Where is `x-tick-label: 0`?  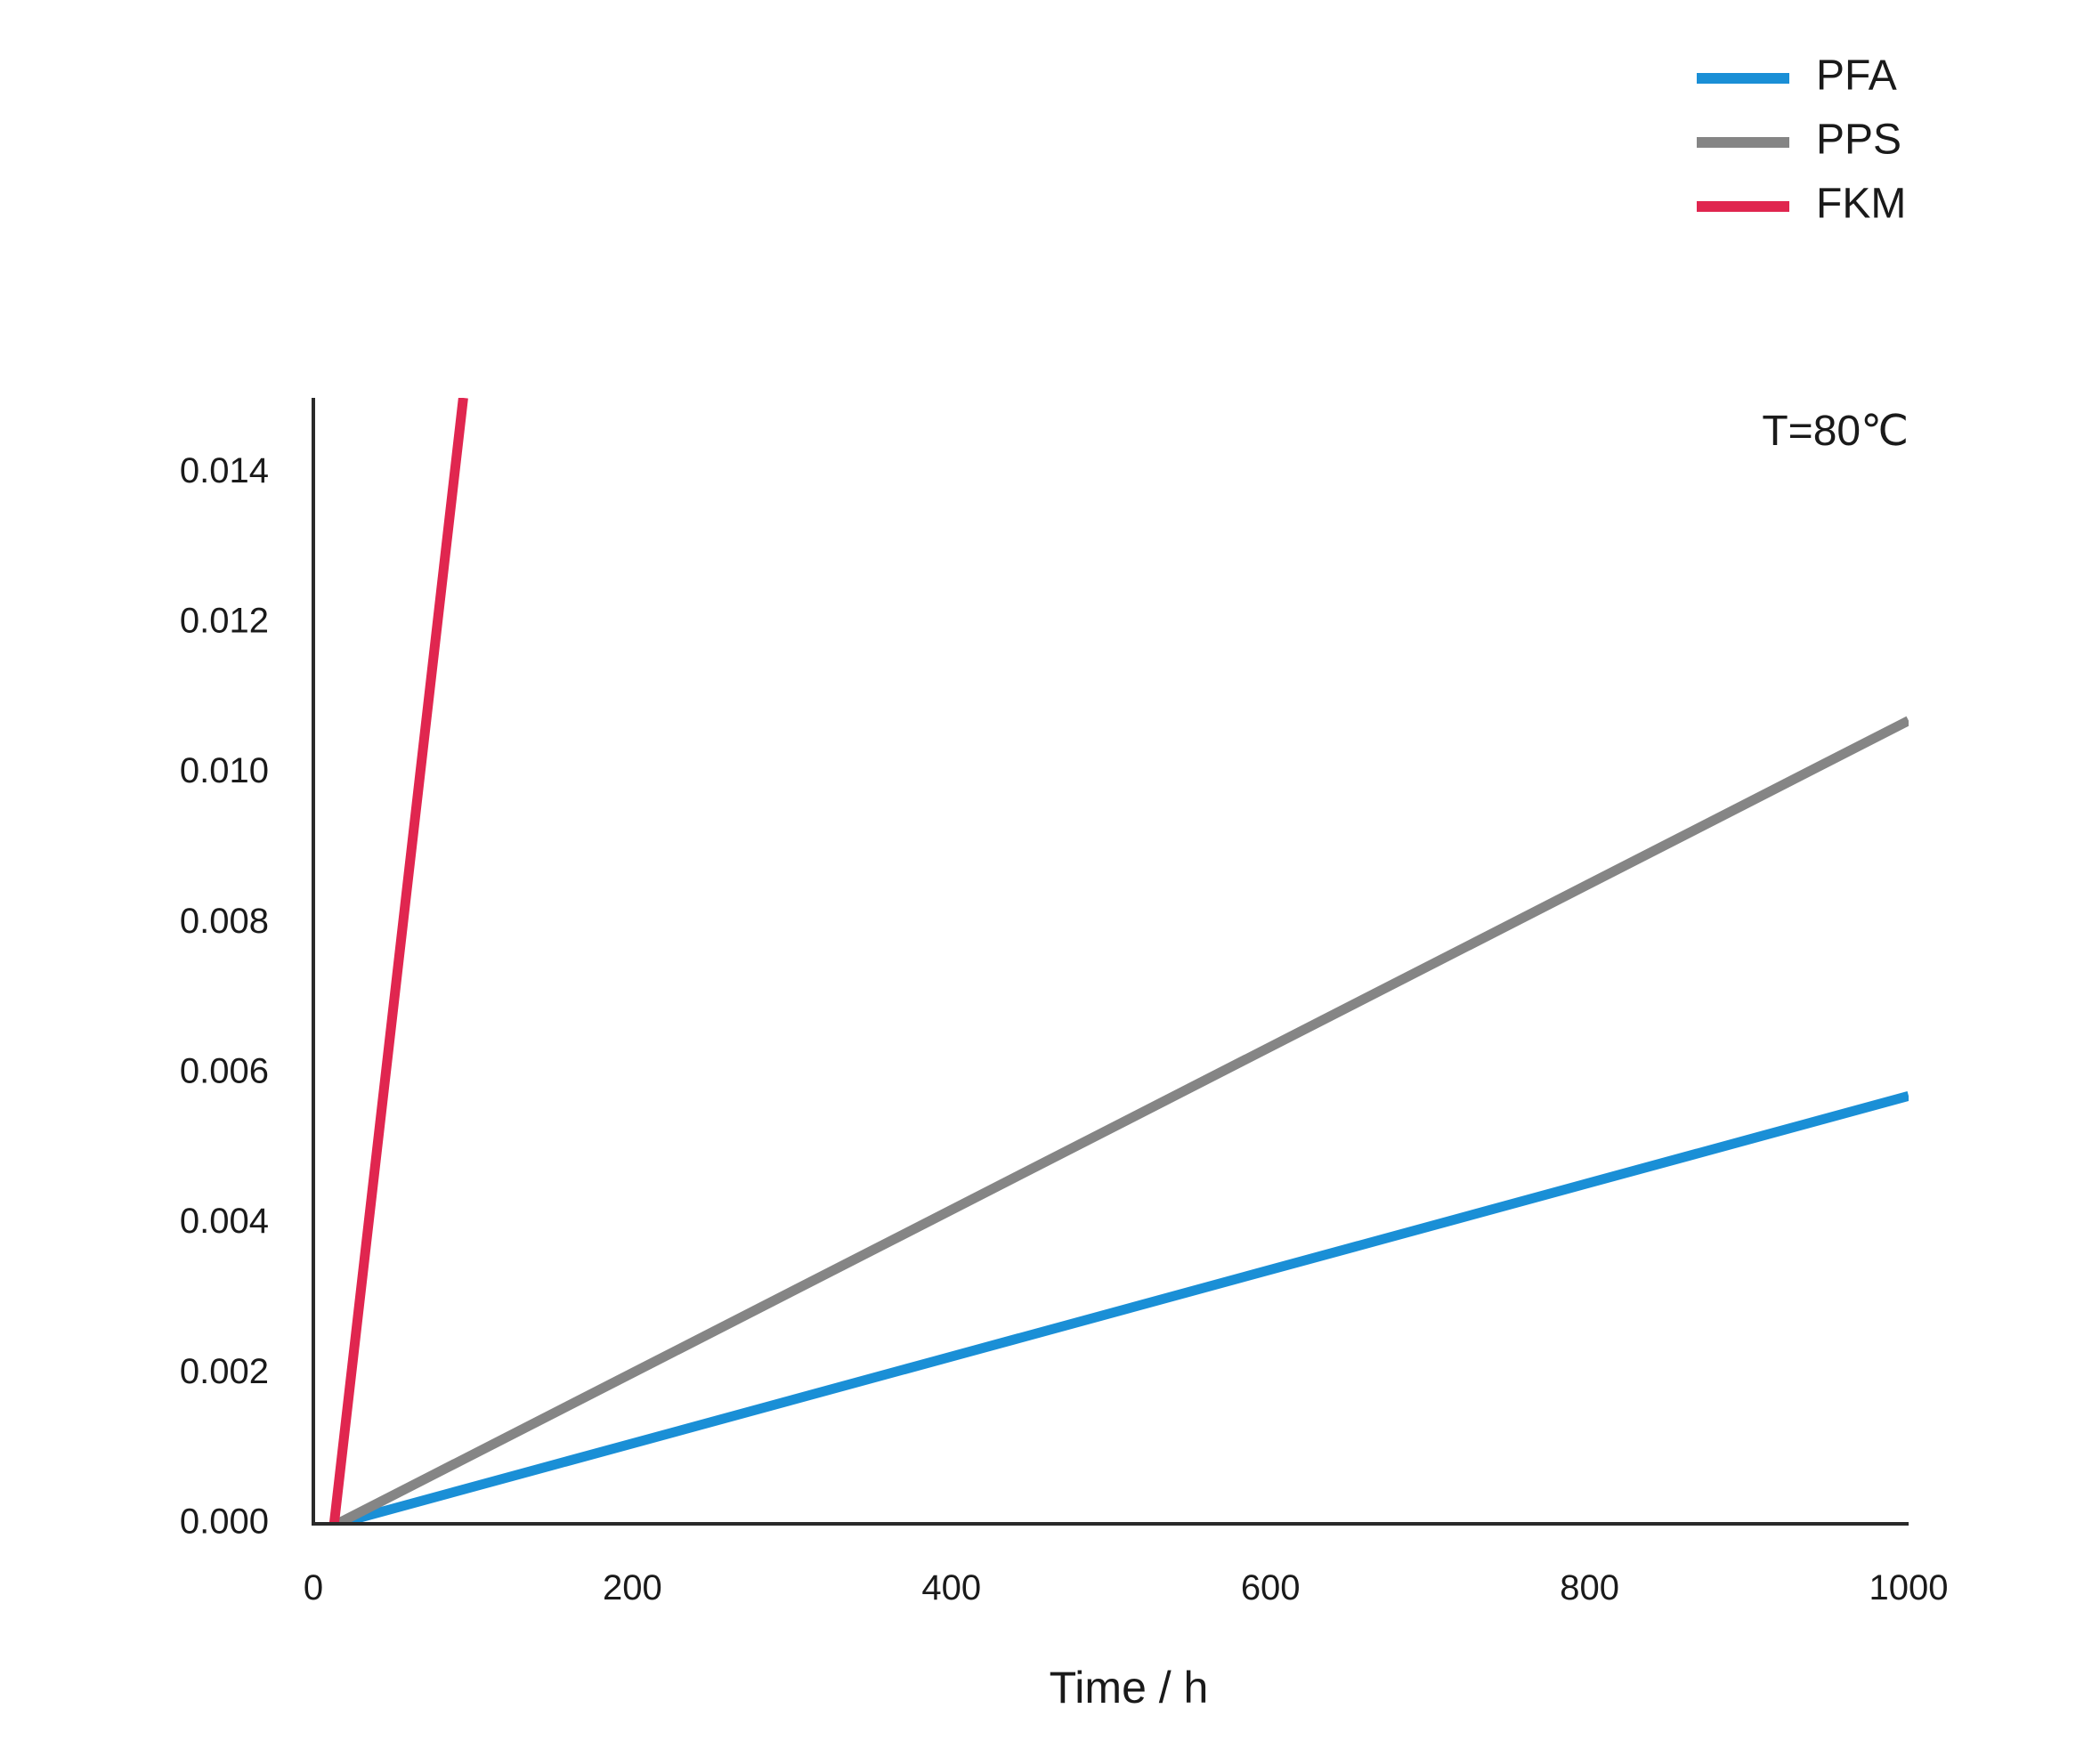
x-tick-label: 0 is located at coordinates (313, 1587).